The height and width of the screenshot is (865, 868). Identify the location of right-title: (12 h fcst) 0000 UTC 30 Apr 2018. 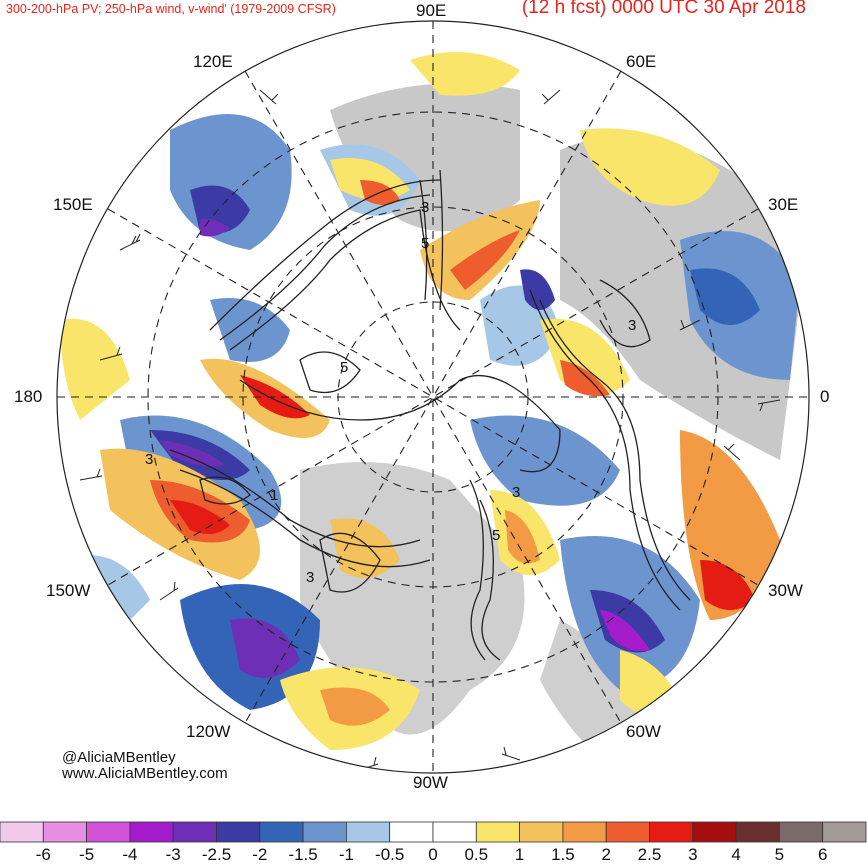
(663, 9).